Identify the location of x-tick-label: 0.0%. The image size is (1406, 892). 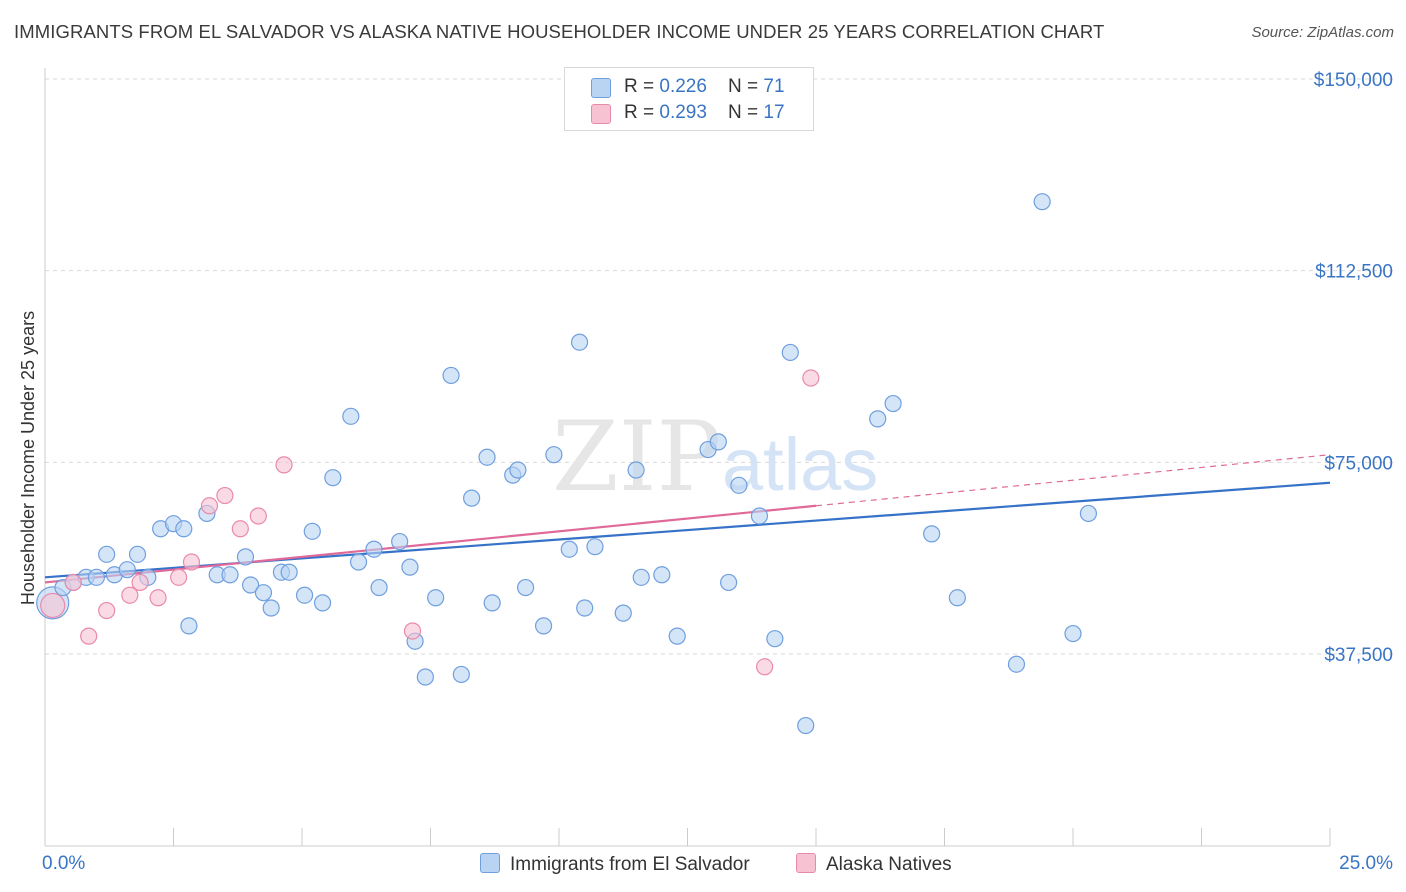
(63, 863).